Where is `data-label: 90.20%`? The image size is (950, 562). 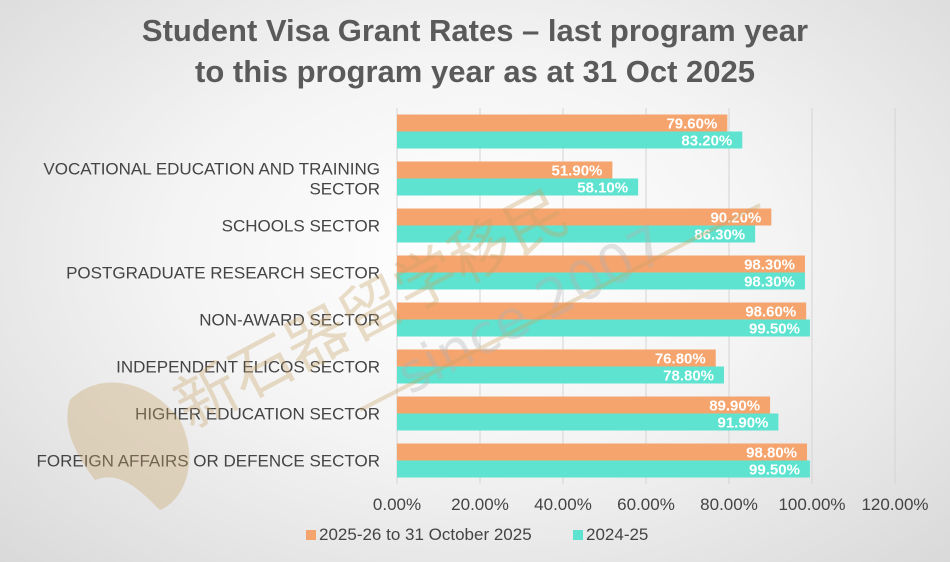
data-label: 90.20% is located at coordinates (735, 218).